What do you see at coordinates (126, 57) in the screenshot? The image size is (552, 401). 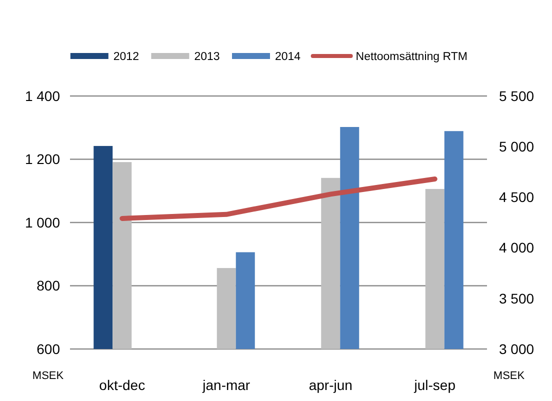 I see `legend-label: 2012` at bounding box center [126, 57].